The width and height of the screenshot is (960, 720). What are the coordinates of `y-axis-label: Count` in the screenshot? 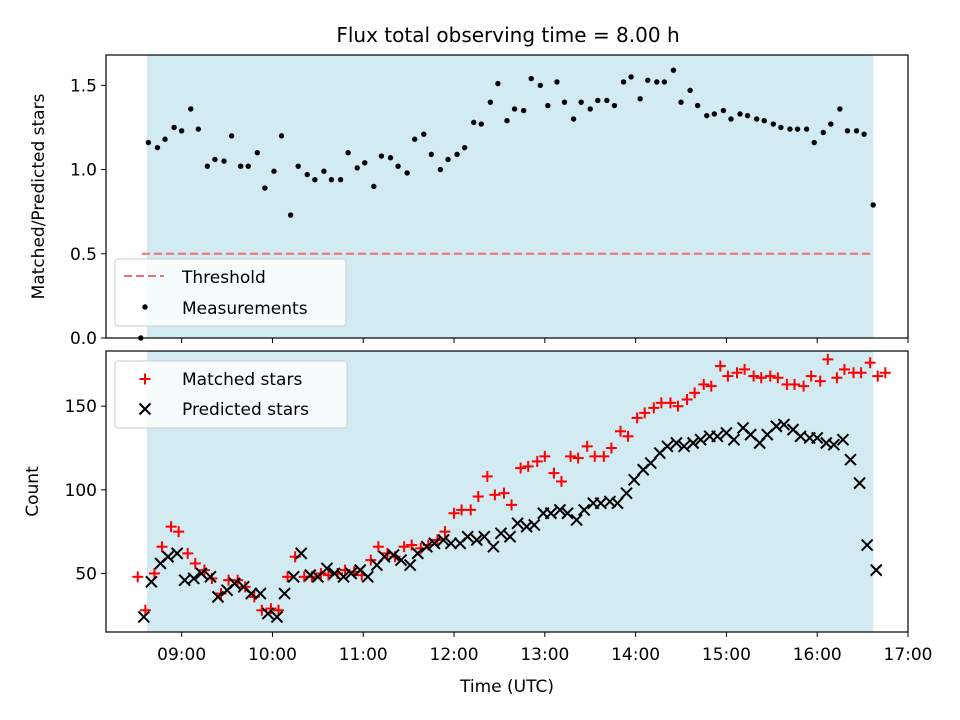 It's located at (33, 491).